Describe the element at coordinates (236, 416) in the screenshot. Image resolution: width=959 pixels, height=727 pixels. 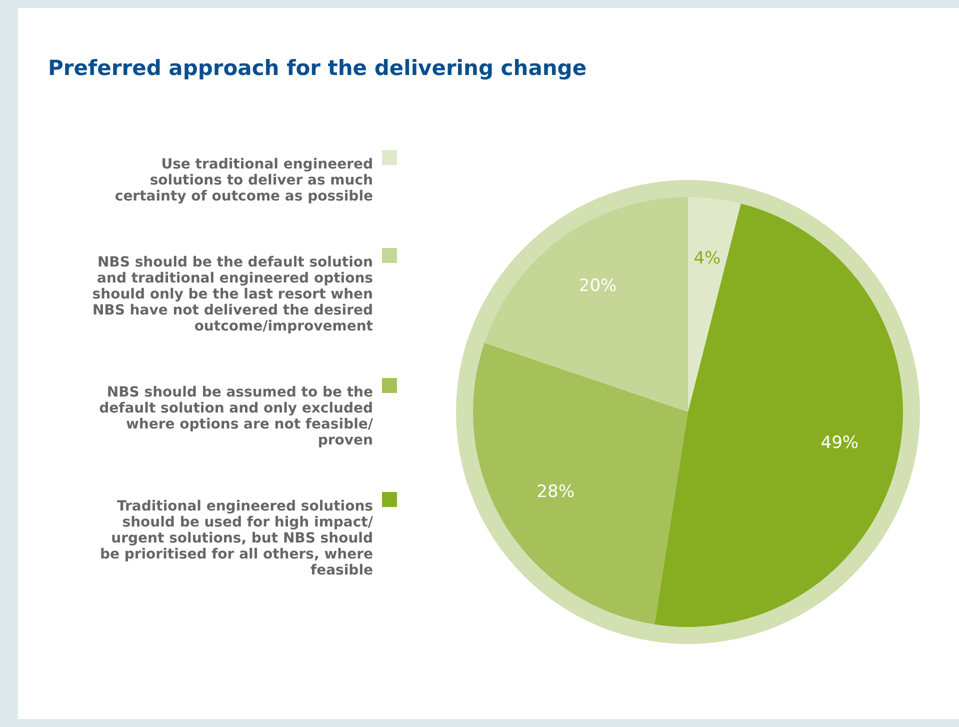
I see `legend-label: NBS should be assumed to be the default solution and only excluded where options are not feasible/ proven` at that location.